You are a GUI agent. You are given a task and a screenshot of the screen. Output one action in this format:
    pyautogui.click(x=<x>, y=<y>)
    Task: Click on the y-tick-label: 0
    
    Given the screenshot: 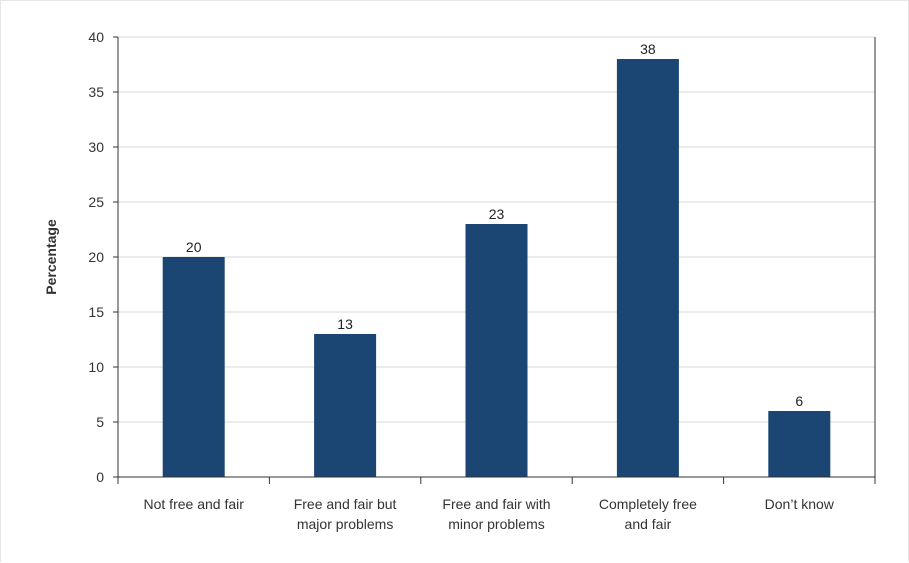 What is the action you would take?
    pyautogui.click(x=100, y=477)
    